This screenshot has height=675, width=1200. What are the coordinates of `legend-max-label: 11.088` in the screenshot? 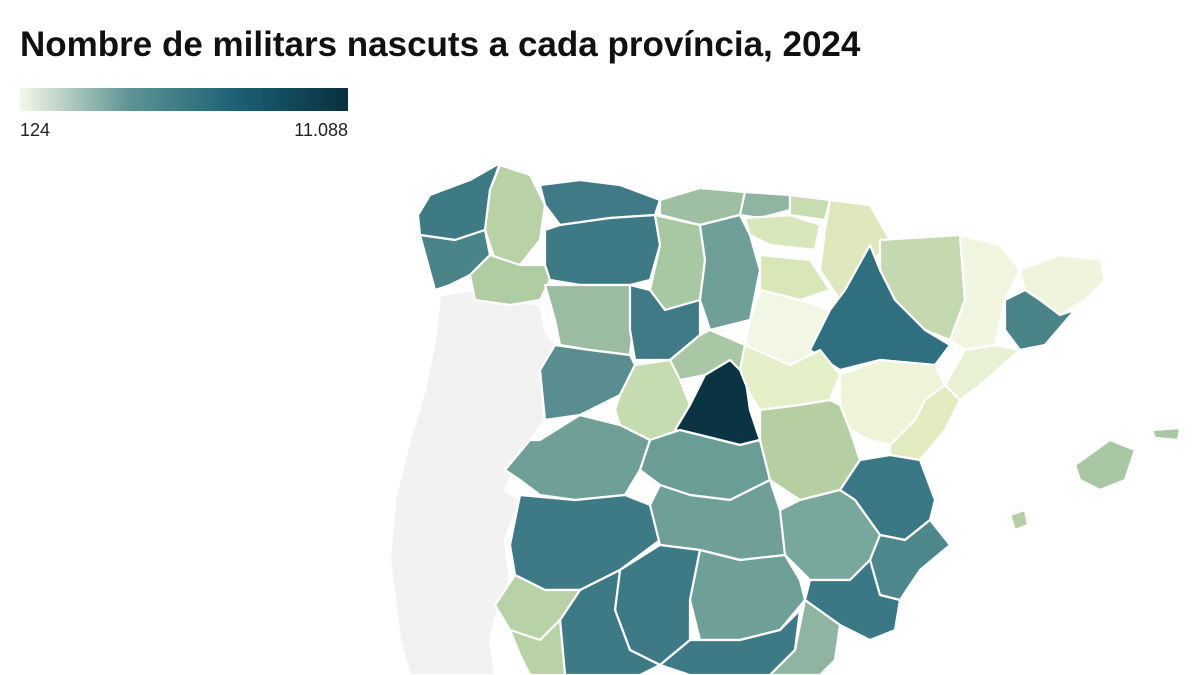 It's located at (321, 130).